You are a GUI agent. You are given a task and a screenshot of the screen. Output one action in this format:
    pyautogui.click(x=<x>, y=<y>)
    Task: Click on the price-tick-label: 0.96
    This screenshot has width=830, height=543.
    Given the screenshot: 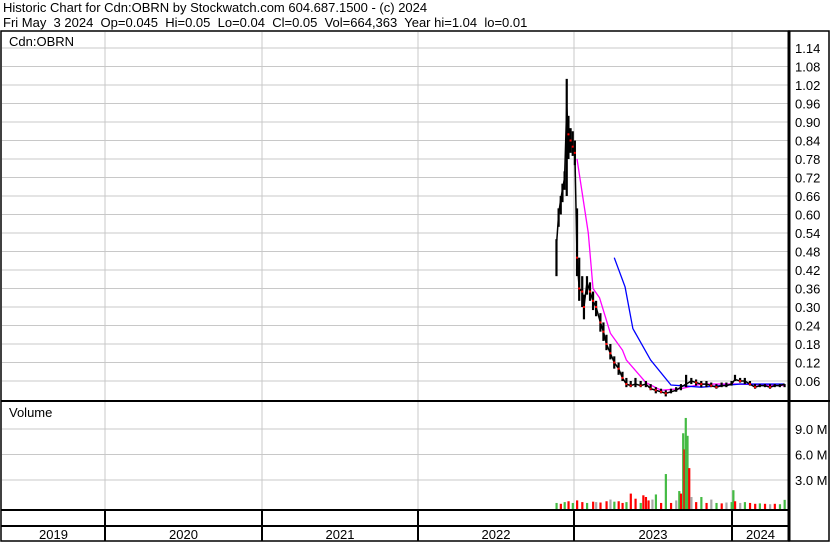 What is the action you would take?
    pyautogui.click(x=807, y=104)
    